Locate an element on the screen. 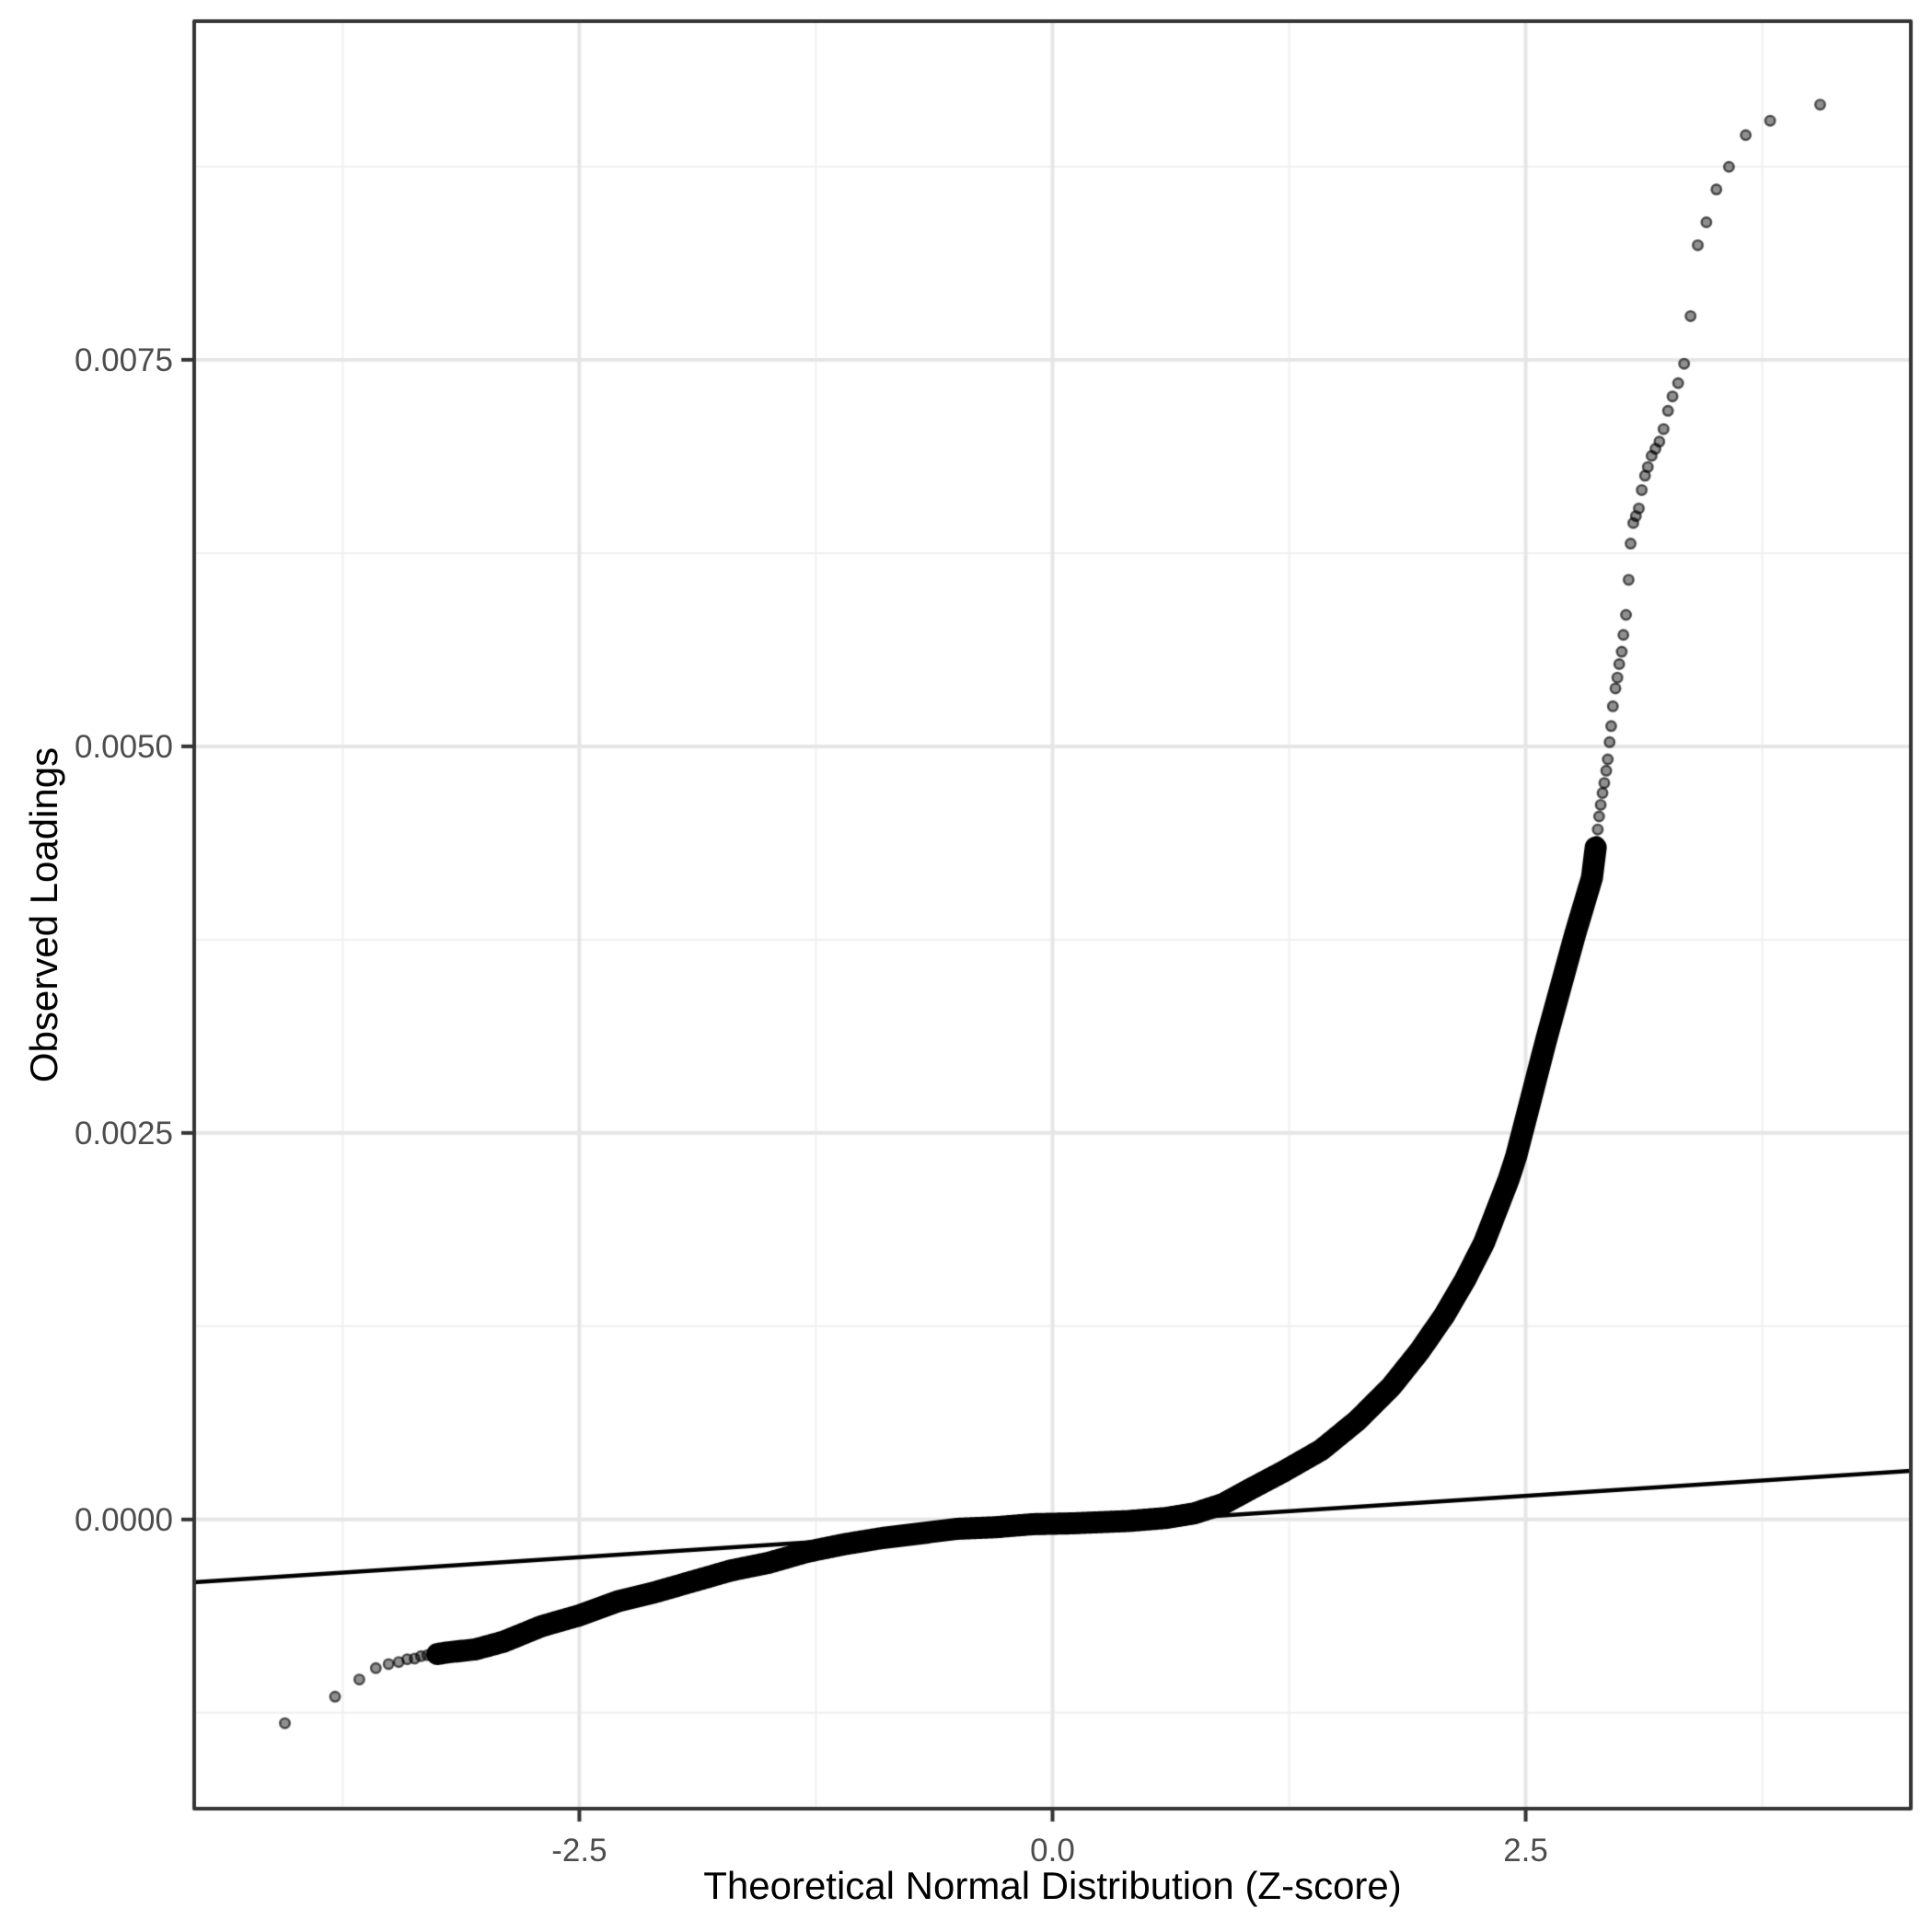 This screenshot has height=1932, width=1932. y-tick-label: 0.0000 is located at coordinates (124, 1520).